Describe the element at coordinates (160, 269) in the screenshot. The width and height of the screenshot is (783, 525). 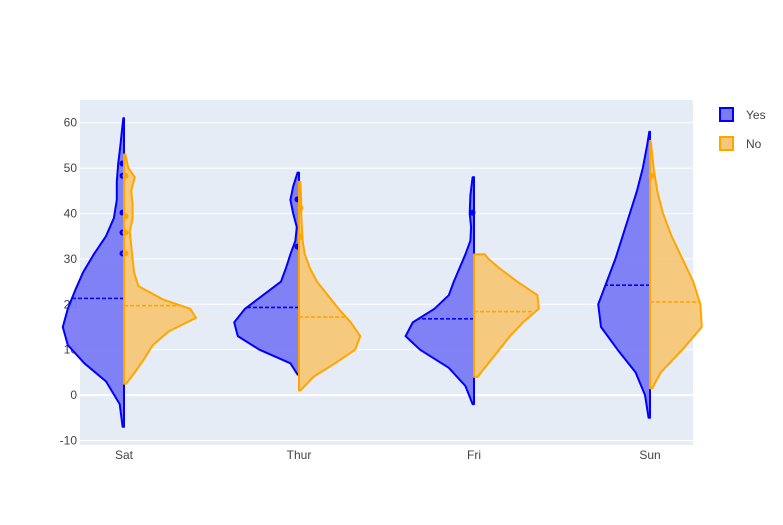
I see `violin-no-sat` at that location.